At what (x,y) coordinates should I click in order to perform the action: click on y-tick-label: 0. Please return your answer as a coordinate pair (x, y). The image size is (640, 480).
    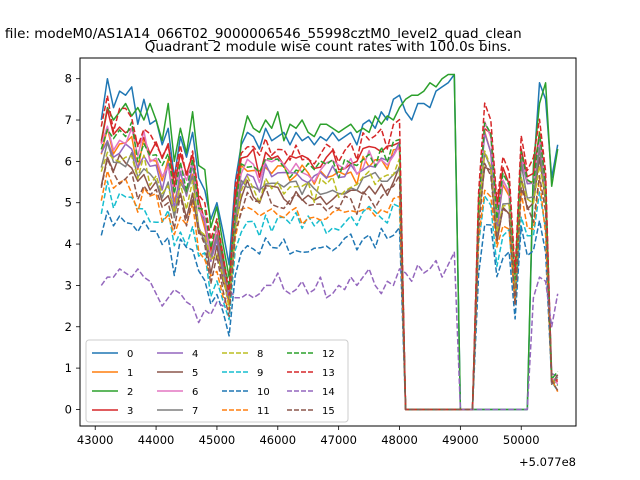
    Looking at the image, I should click on (68, 409).